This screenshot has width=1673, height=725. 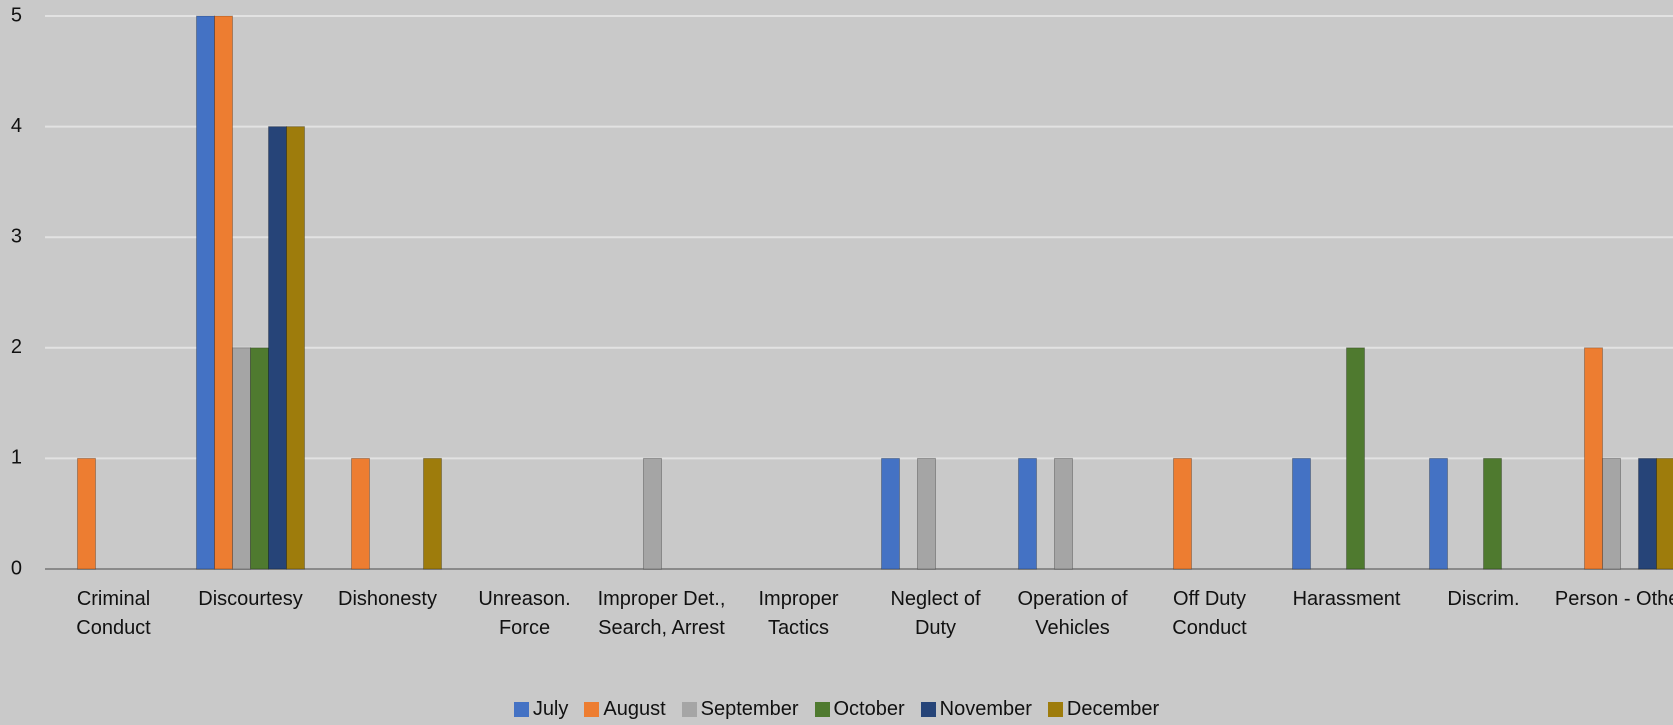 I want to click on legend-item: November, so click(x=976, y=709).